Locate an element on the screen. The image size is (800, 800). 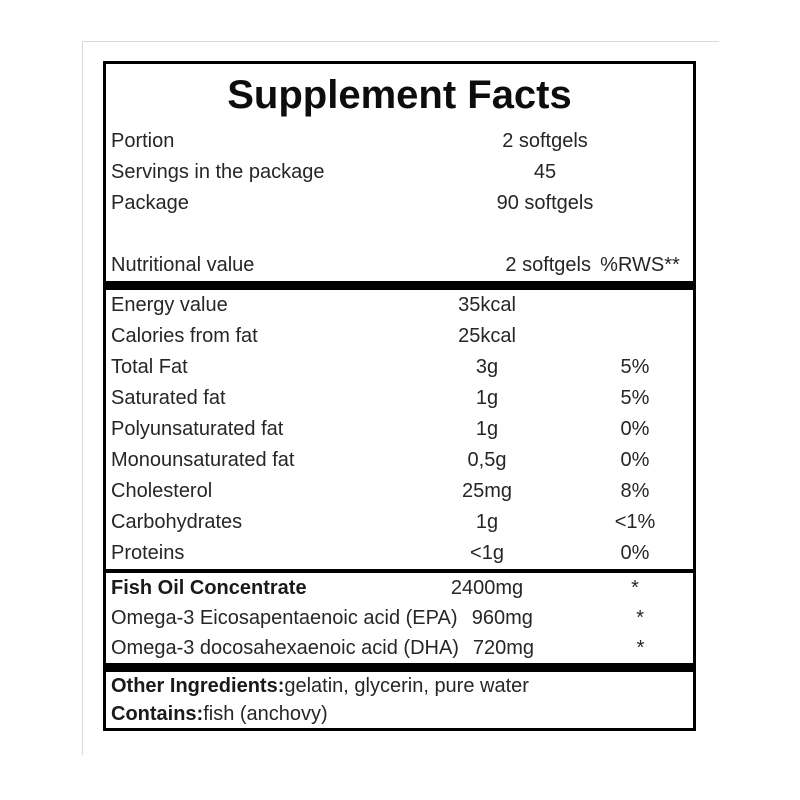
contains-line: Contains: fish (anchovy) is located at coordinates (399, 714).